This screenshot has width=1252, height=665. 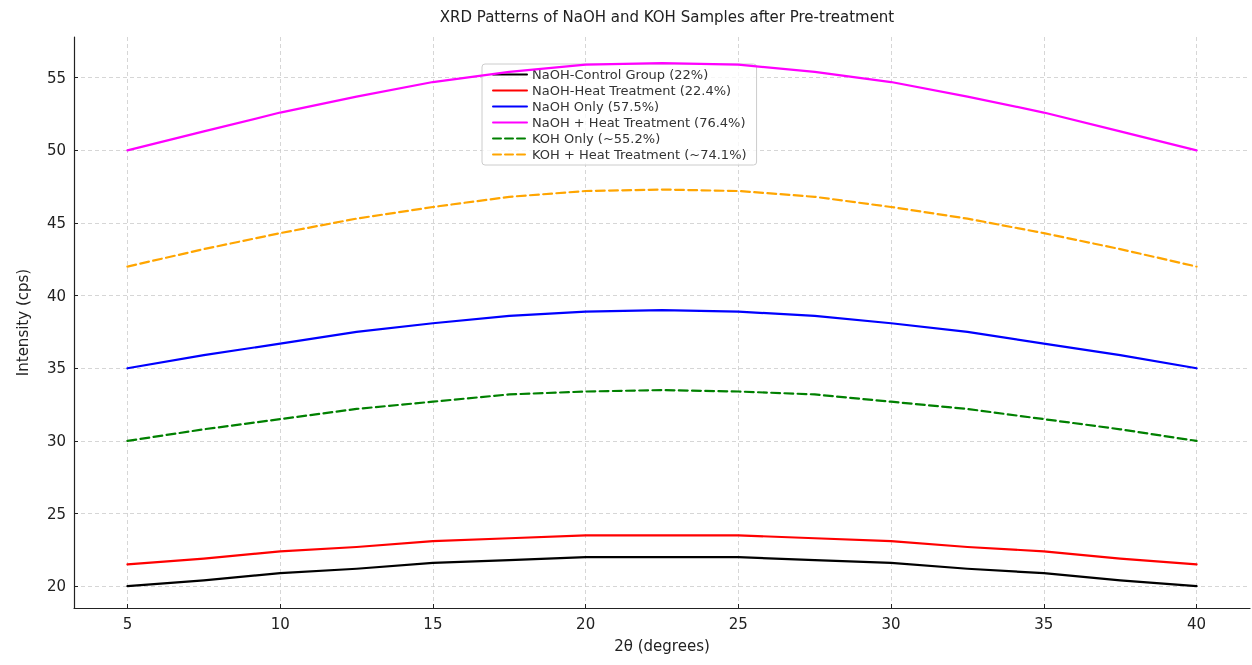 I want to click on y-tick-label: 40, so click(x=56, y=295).